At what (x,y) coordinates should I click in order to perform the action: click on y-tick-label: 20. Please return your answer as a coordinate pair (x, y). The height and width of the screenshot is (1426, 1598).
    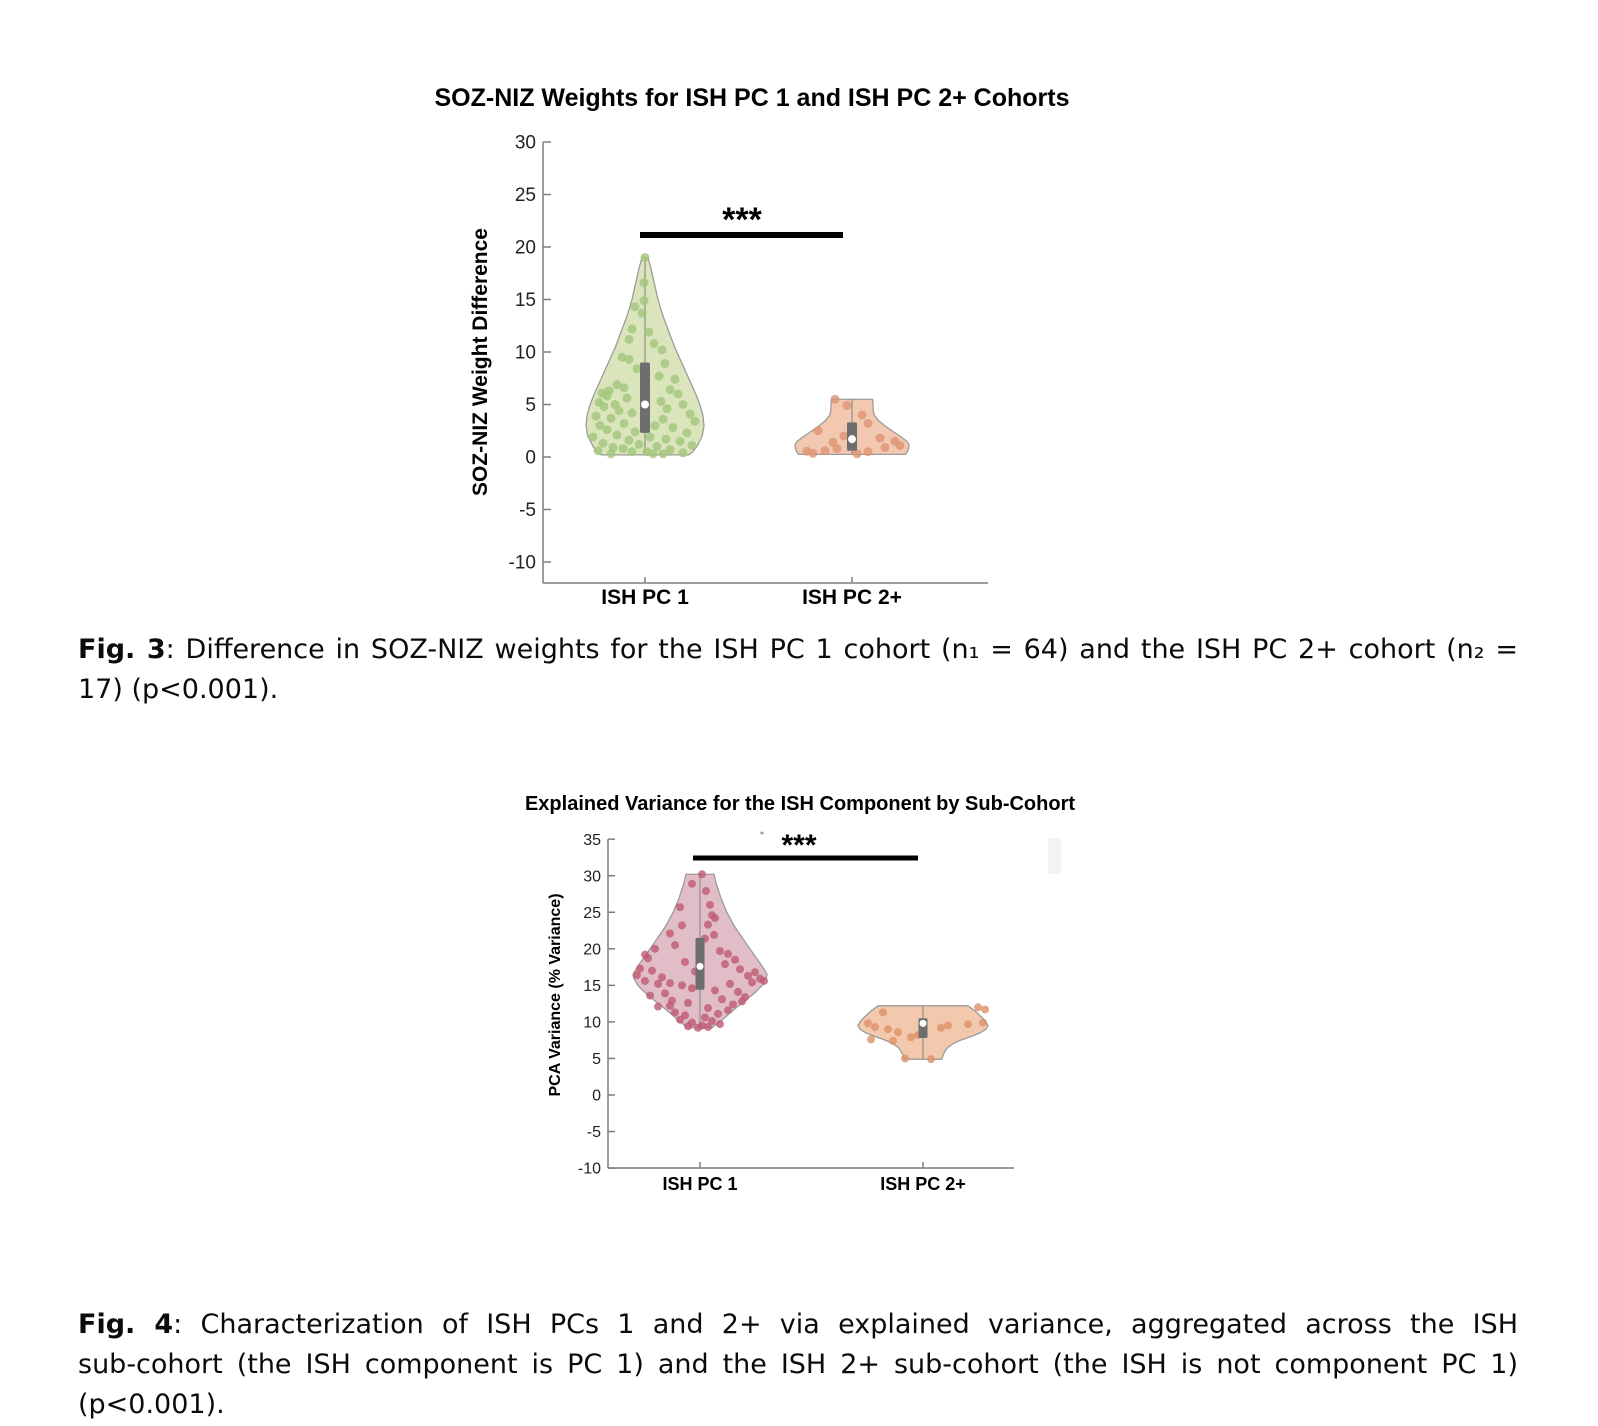
    Looking at the image, I should click on (592, 949).